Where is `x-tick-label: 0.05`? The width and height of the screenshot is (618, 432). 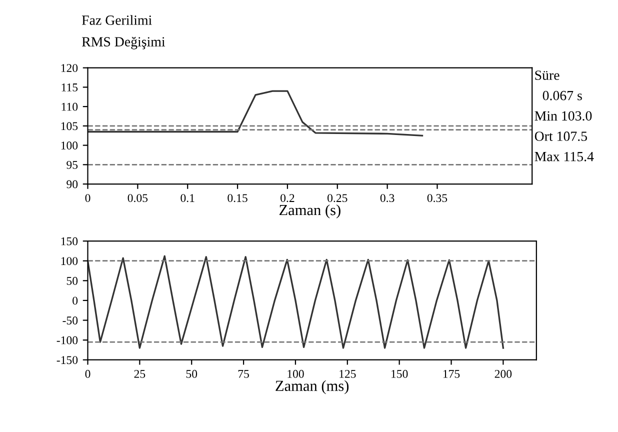 x-tick-label: 0.05 is located at coordinates (138, 198).